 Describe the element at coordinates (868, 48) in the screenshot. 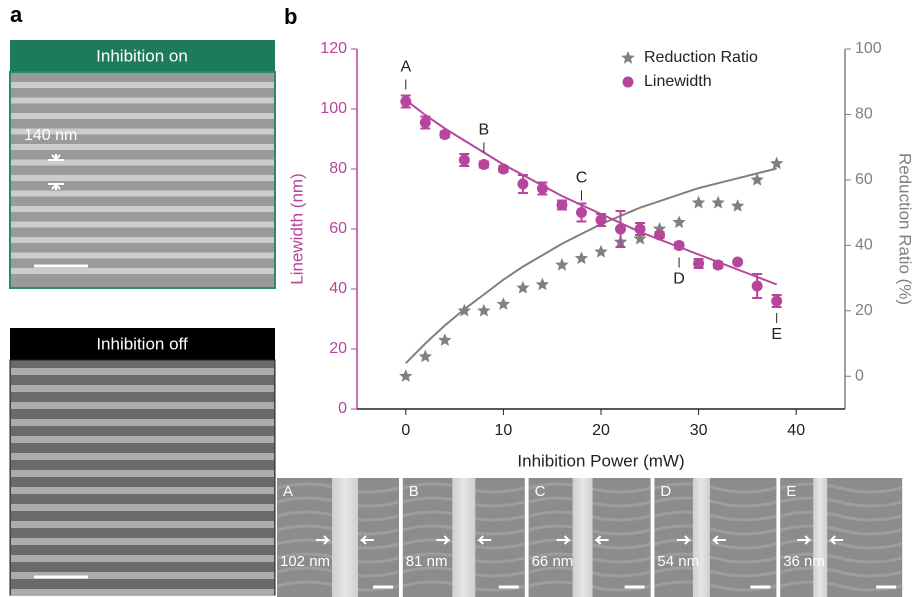

I see `y2-tick-label: 100` at that location.